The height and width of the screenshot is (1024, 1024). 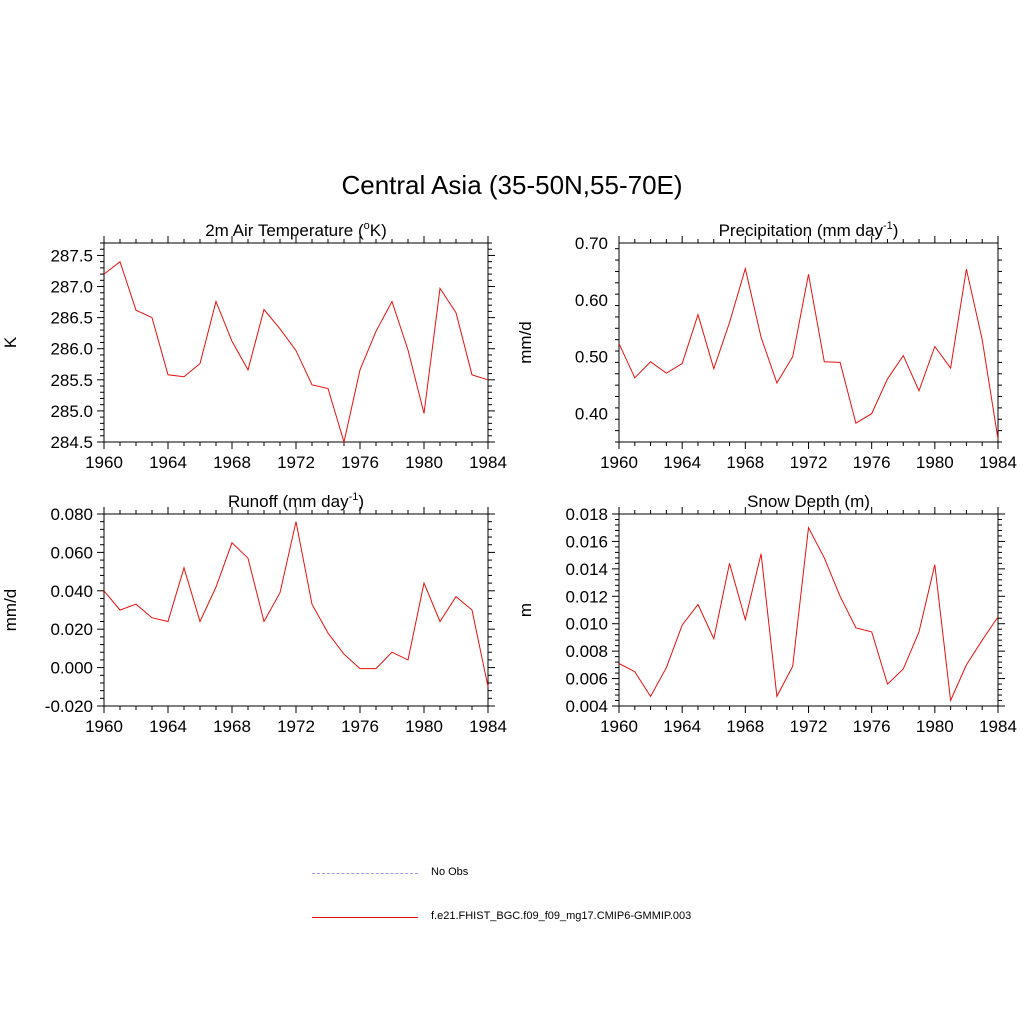 What do you see at coordinates (71, 287) in the screenshot?
I see `y-tick-label: 287.0` at bounding box center [71, 287].